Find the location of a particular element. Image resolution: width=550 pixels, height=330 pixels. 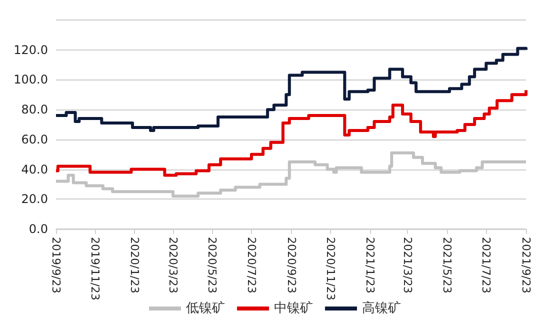

x-tick-label: 2020/11/23 is located at coordinates (331, 268).